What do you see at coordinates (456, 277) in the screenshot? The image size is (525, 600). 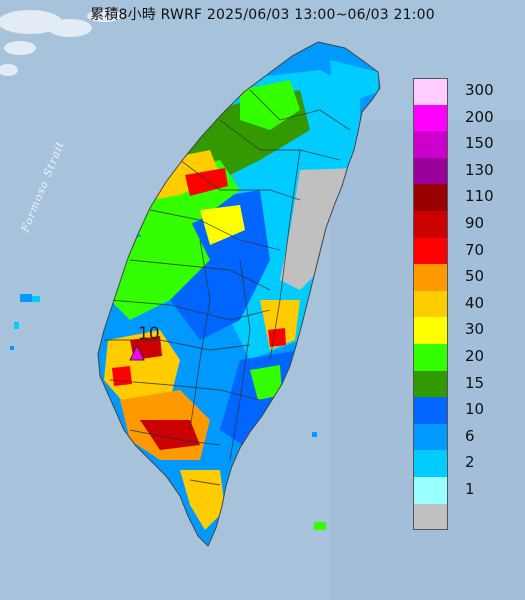 I see `legend-row: 50` at bounding box center [456, 277].